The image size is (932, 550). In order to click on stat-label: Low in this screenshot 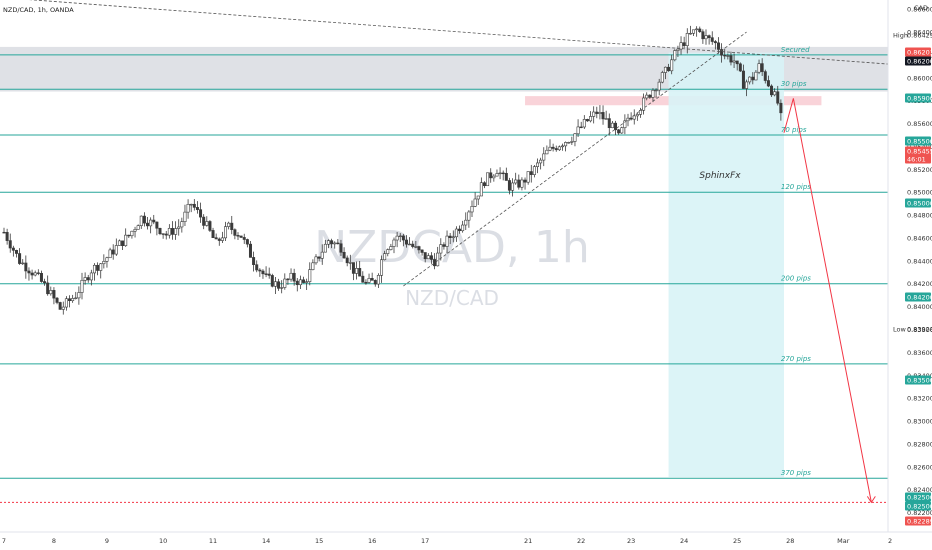, I will do `click(899, 330)`.